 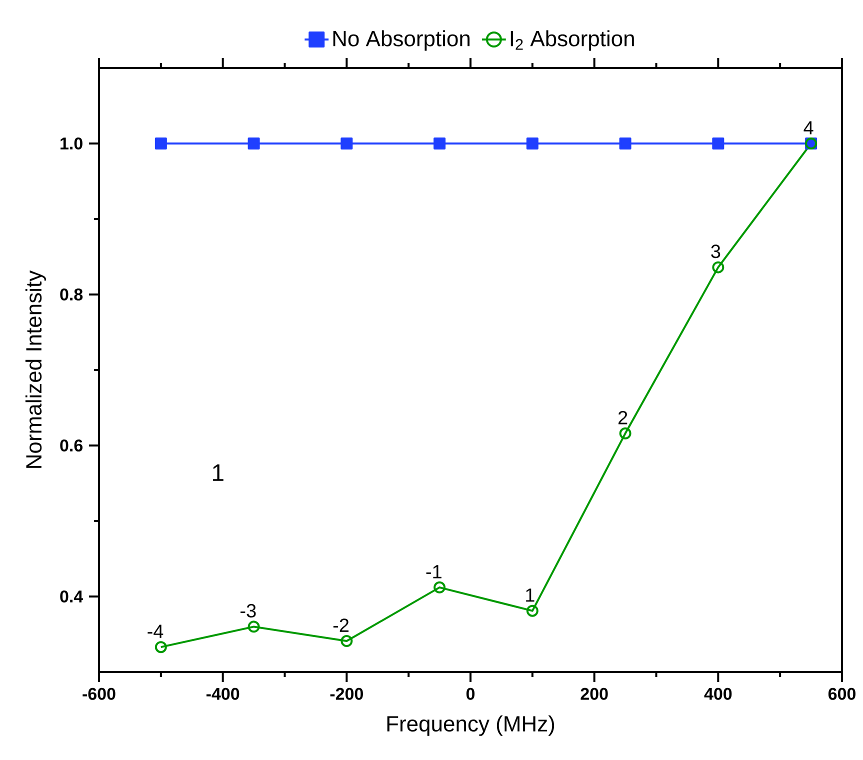 What do you see at coordinates (594, 694) in the screenshot?
I see `x-tick-label: 200` at bounding box center [594, 694].